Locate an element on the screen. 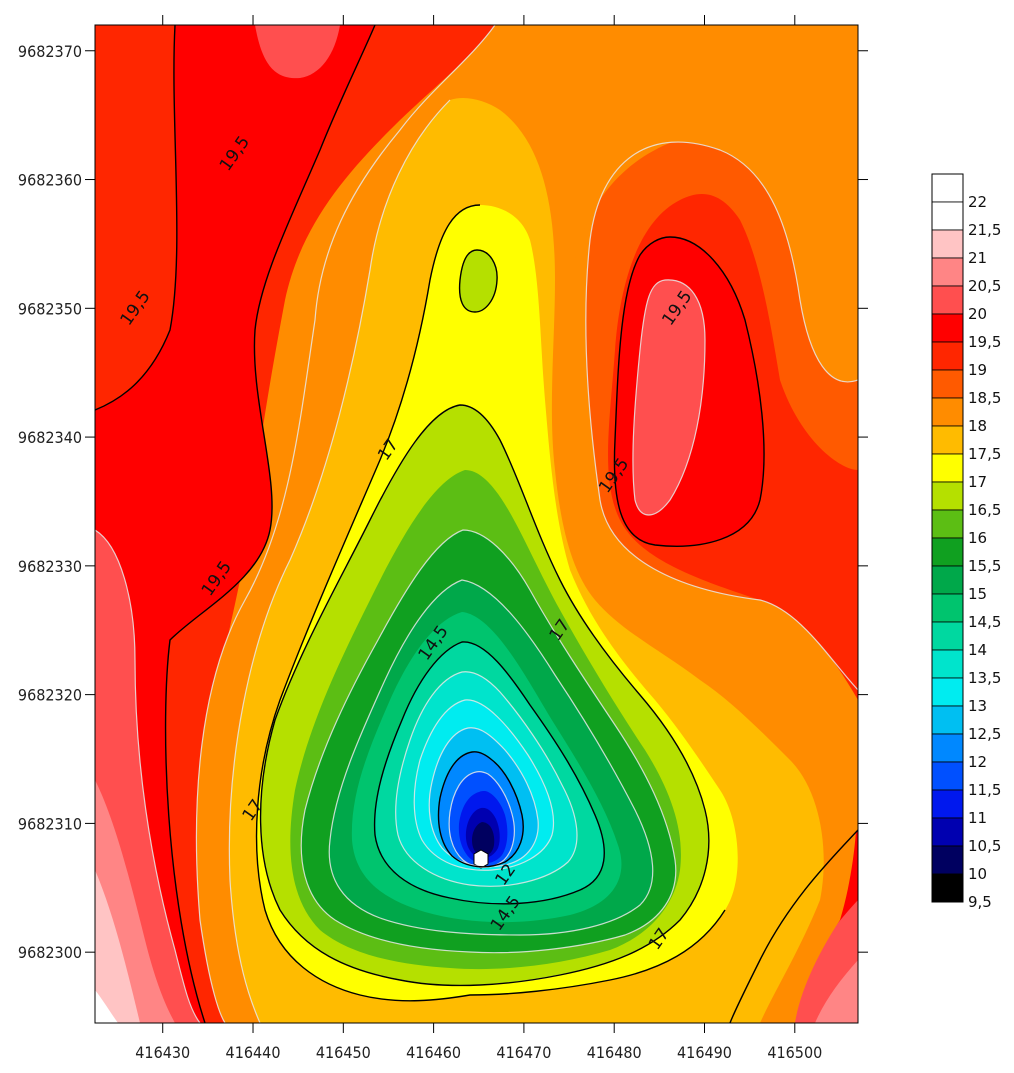 The image size is (1014, 1073). legend-label: 20,5 is located at coordinates (984, 286).